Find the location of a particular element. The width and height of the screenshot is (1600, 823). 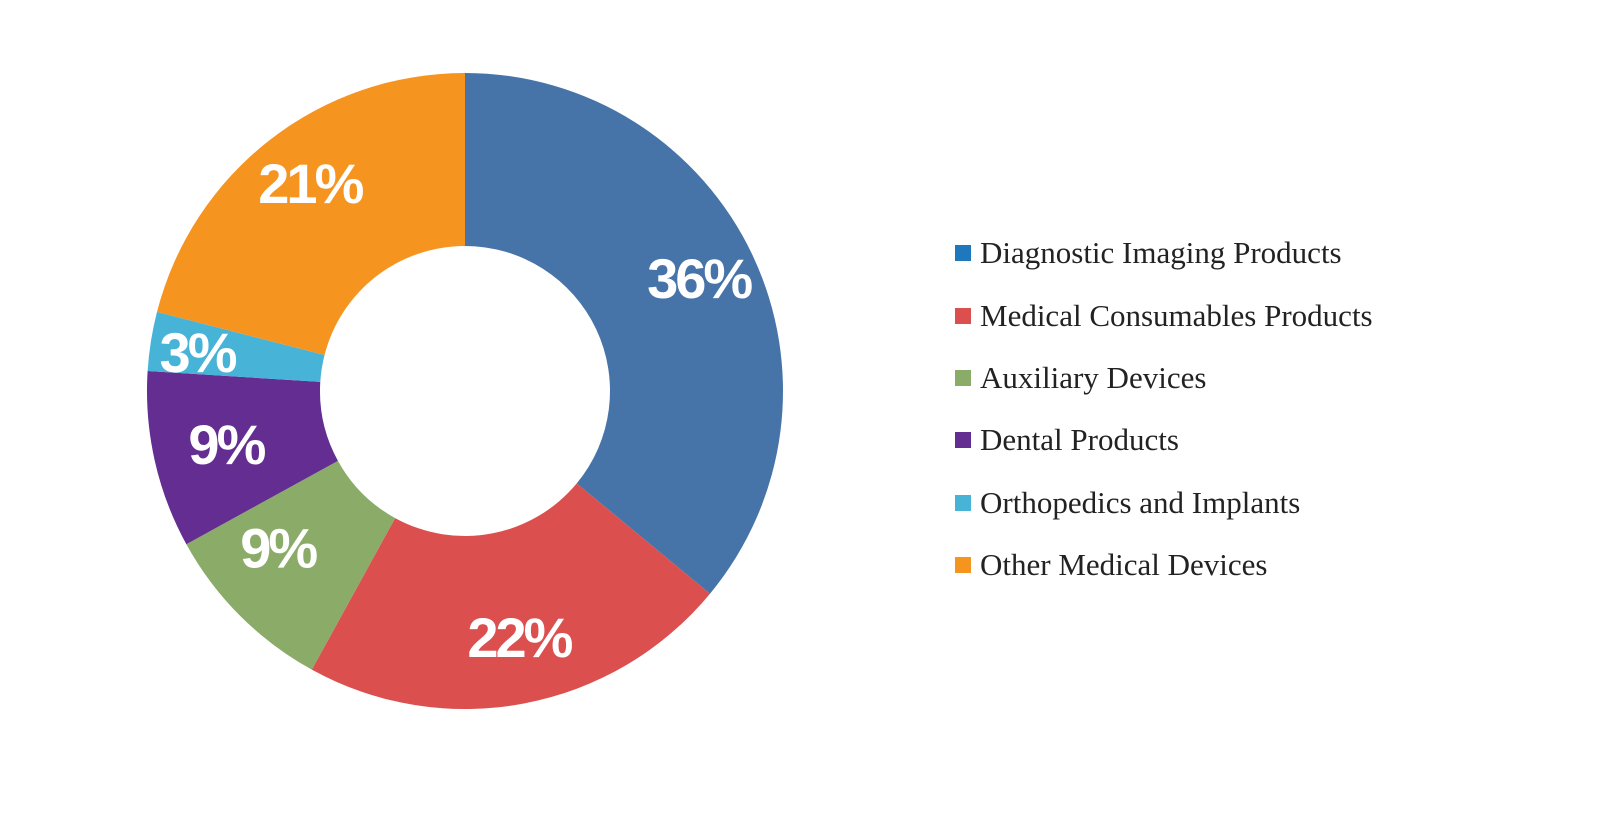

legend-label: Orthopedics and Implants is located at coordinates (1140, 502).